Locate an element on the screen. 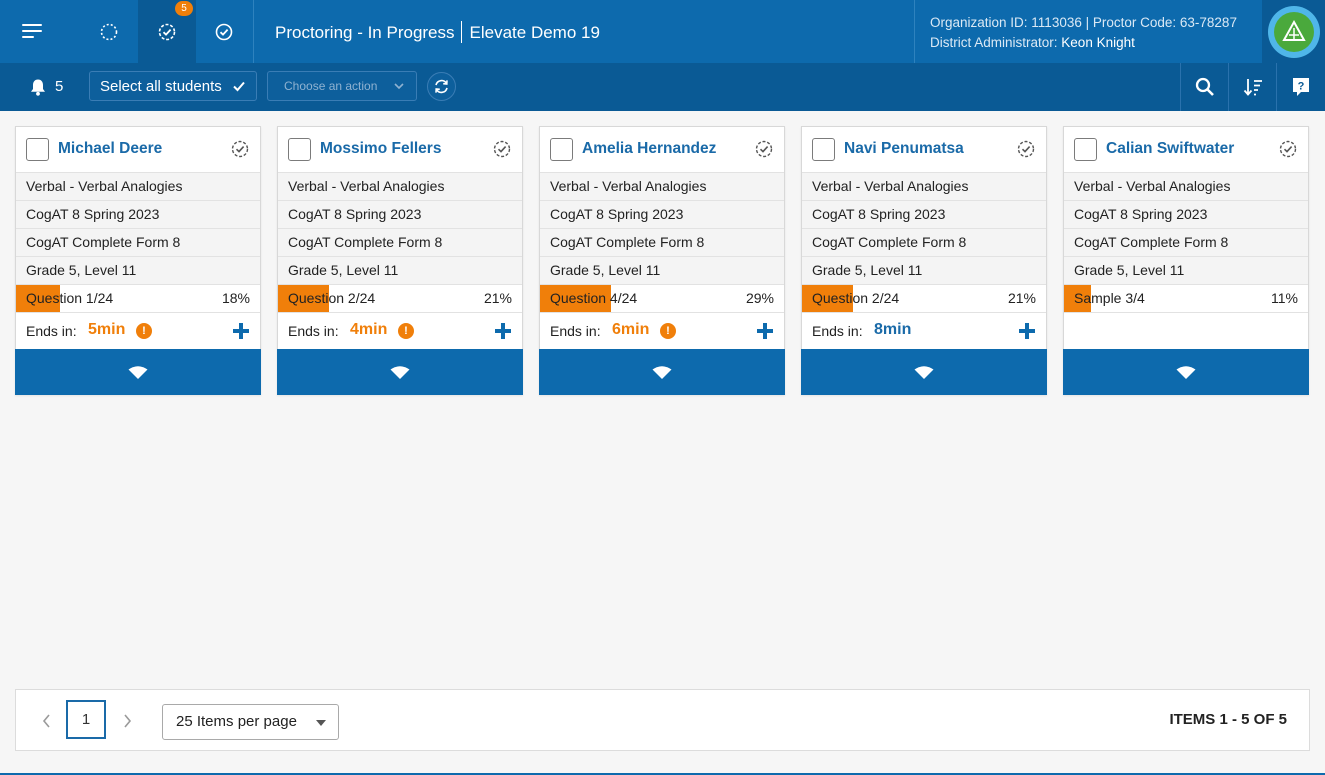  avatar is located at coordinates (1293, 31).